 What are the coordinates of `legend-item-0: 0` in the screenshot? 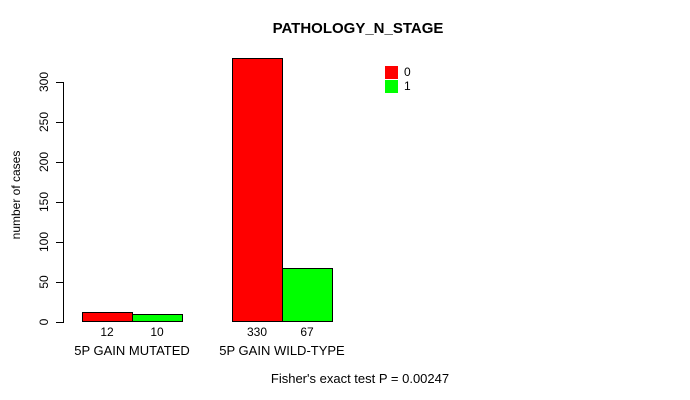 It's located at (398, 72).